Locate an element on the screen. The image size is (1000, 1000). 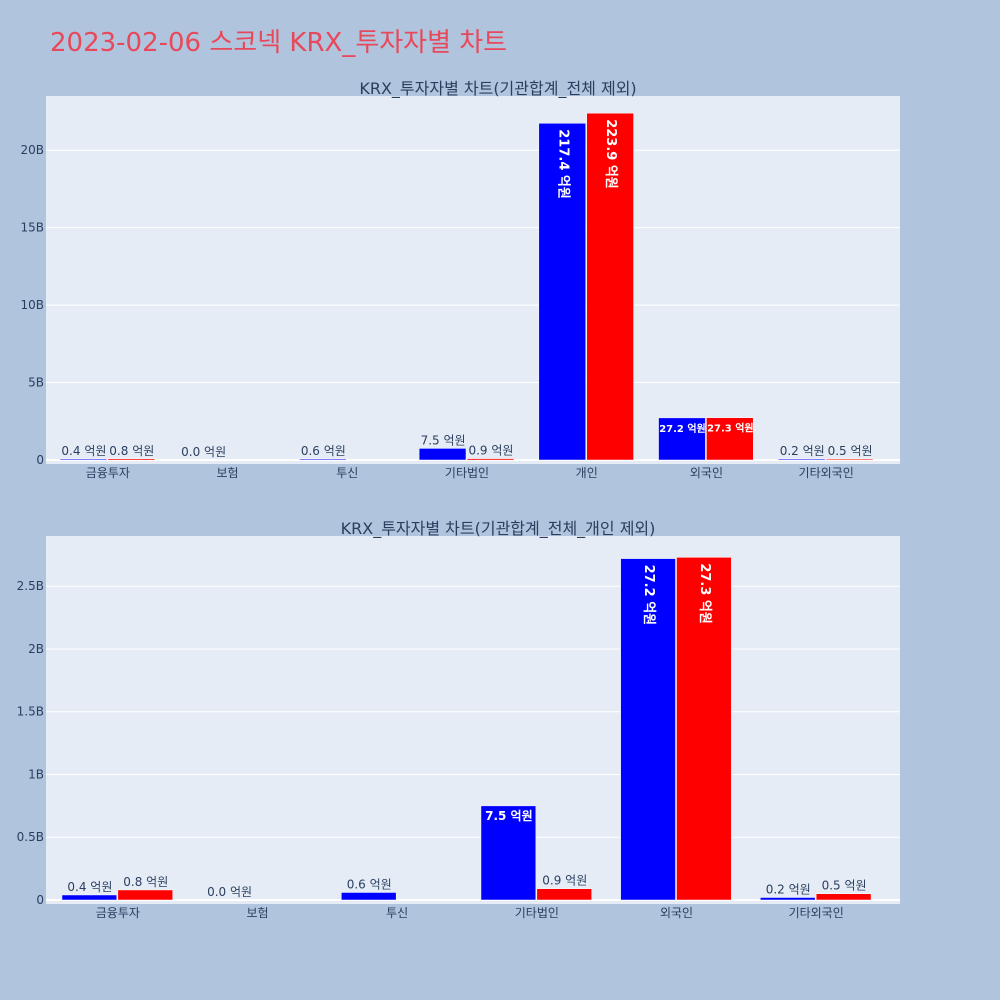
data-label: 217.4 억원 is located at coordinates (562, 164).